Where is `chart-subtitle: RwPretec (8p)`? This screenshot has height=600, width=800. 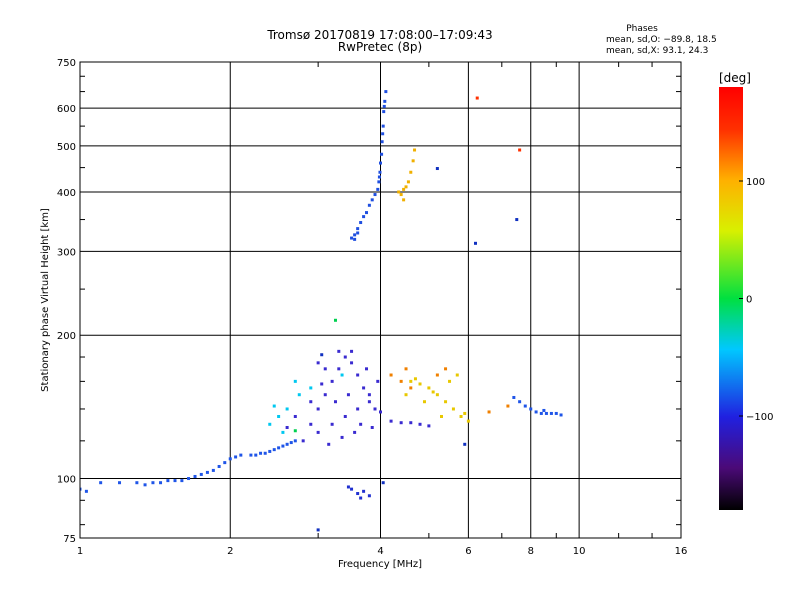 chart-subtitle: RwPretec (8p) is located at coordinates (380, 47).